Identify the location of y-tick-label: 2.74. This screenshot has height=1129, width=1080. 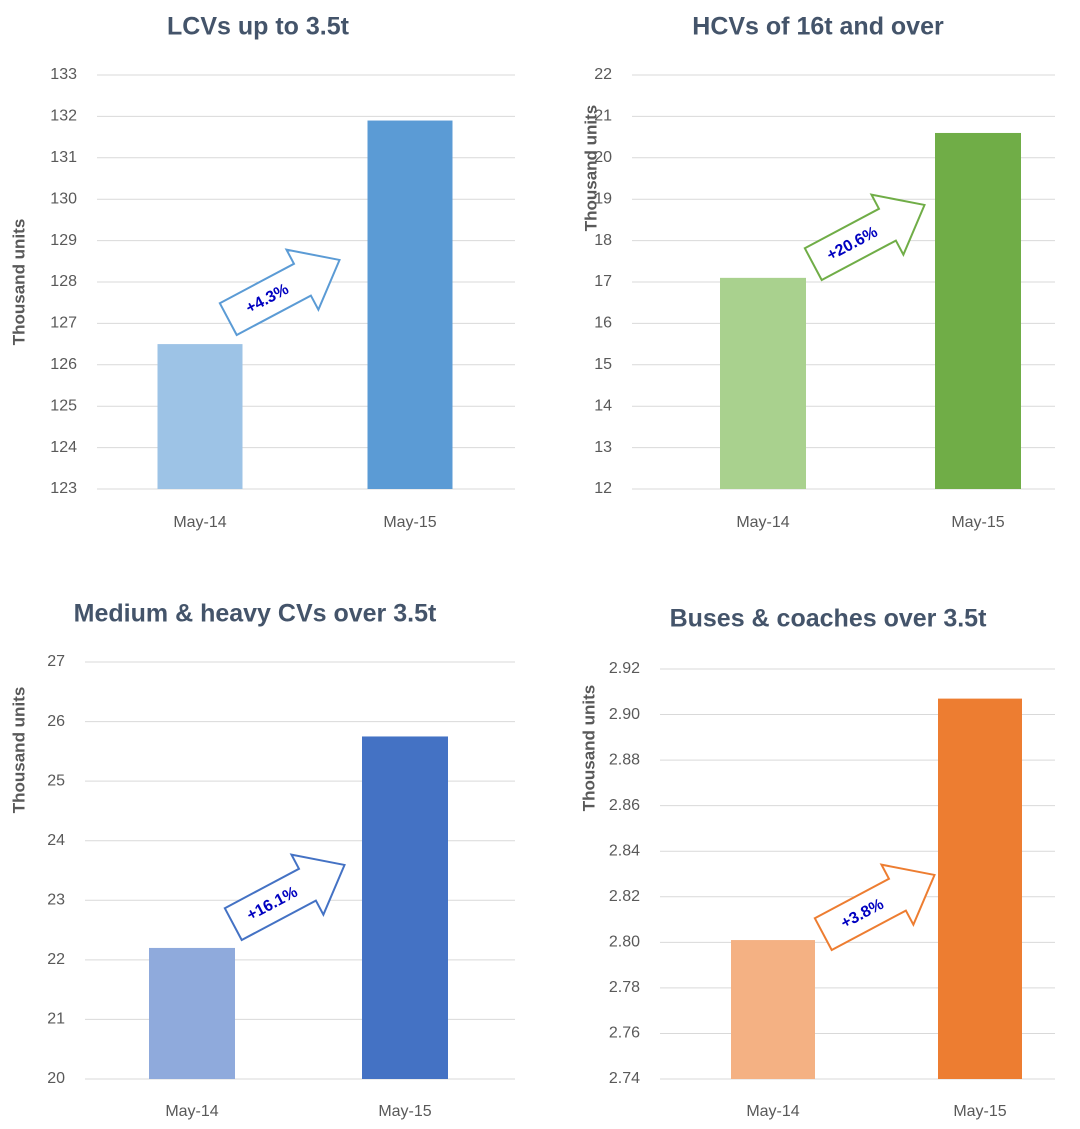
(624, 1078).